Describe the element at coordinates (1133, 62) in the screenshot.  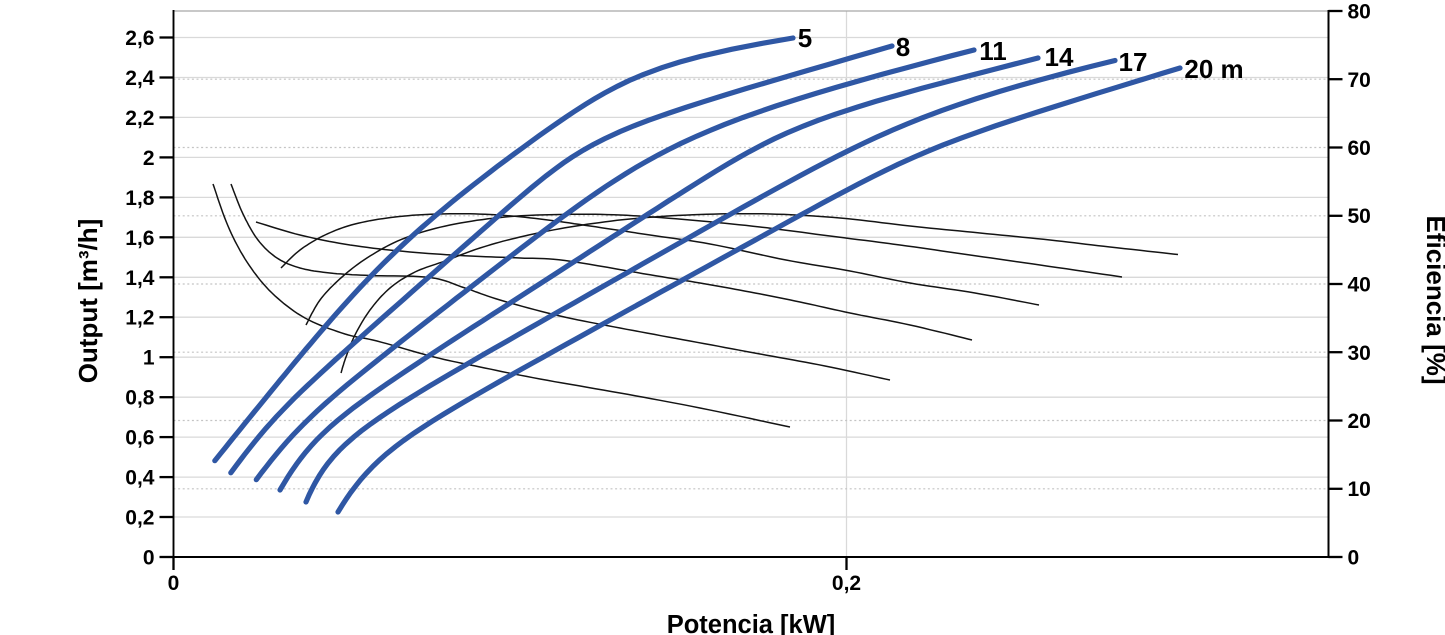
I see `svg-text: 17` at that location.